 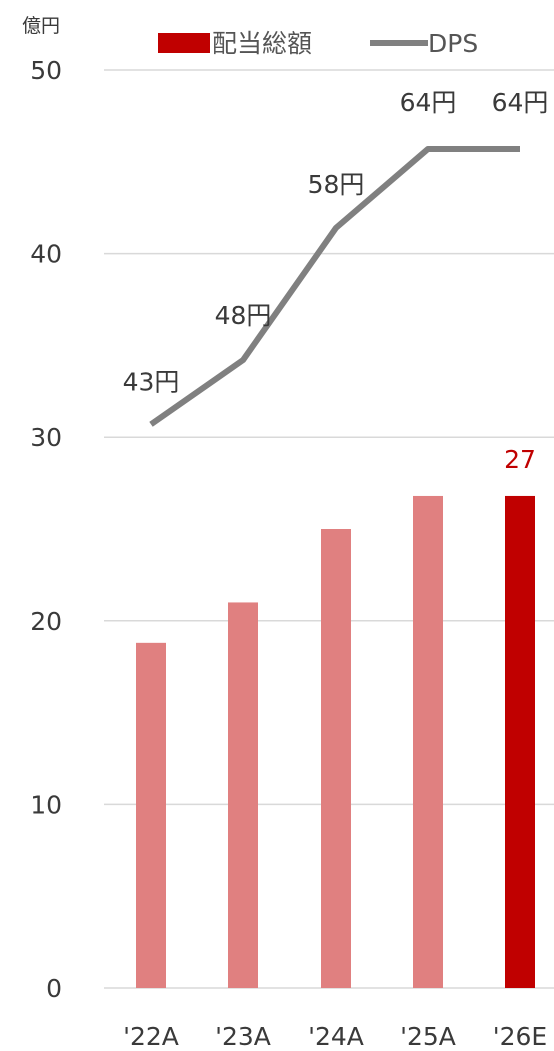 I want to click on y-tick-label-0: 0, so click(x=54, y=988).